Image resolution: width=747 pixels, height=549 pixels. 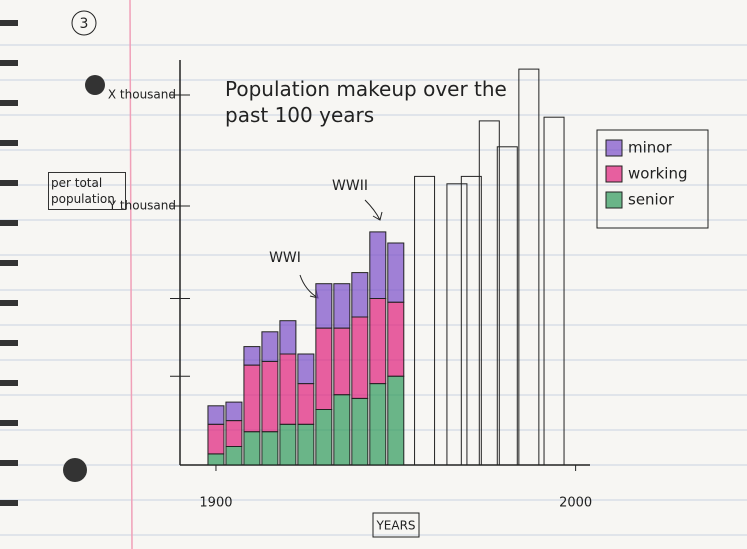 What do you see at coordinates (52, 263) in the screenshot?
I see `spiral` at bounding box center [52, 263].